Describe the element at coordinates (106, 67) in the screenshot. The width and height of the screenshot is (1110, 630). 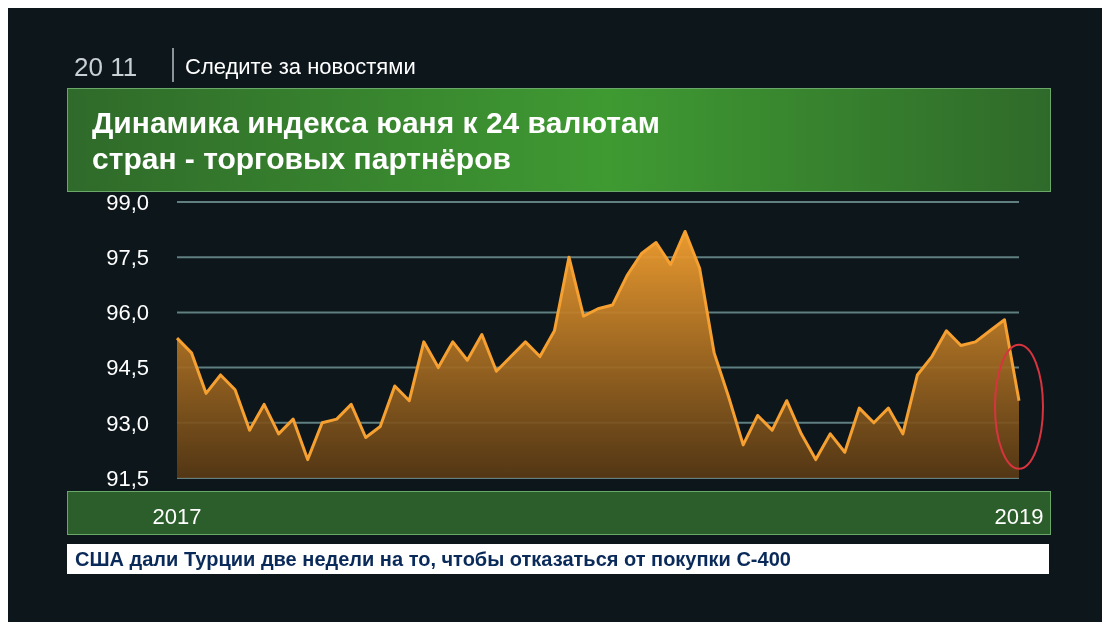
I see `text: 20 11` at that location.